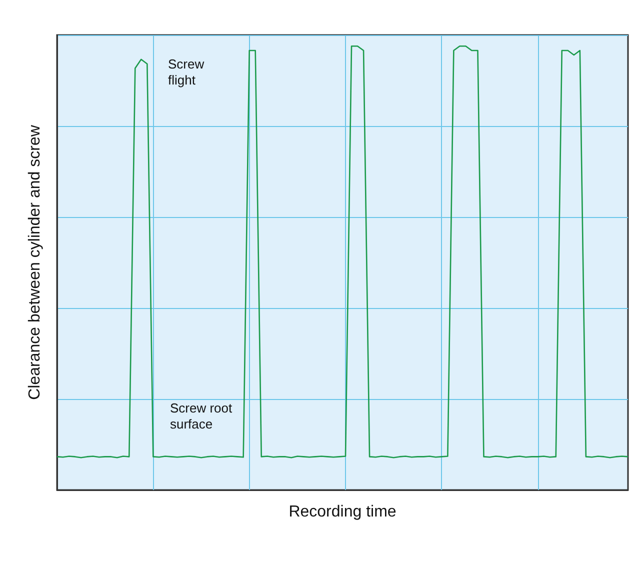 The height and width of the screenshot is (563, 639). What do you see at coordinates (342, 512) in the screenshot?
I see `x-axis-title: Recording time` at bounding box center [342, 512].